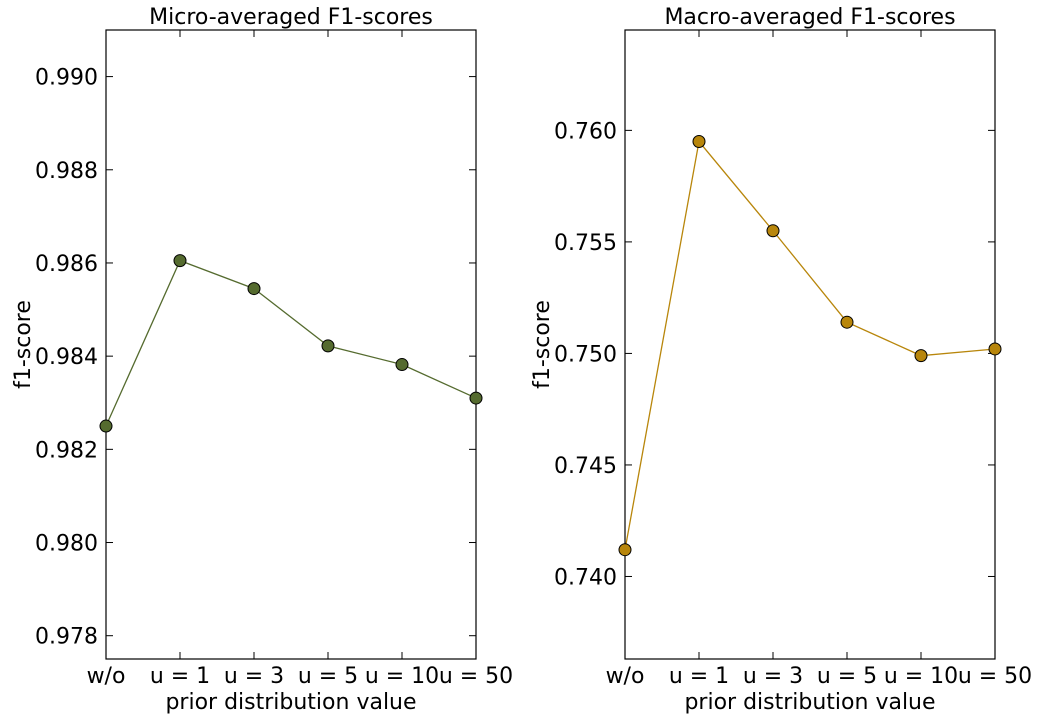 The width and height of the screenshot is (1038, 714). What do you see at coordinates (66, 450) in the screenshot?
I see `y-tick-label: 0.982` at bounding box center [66, 450].